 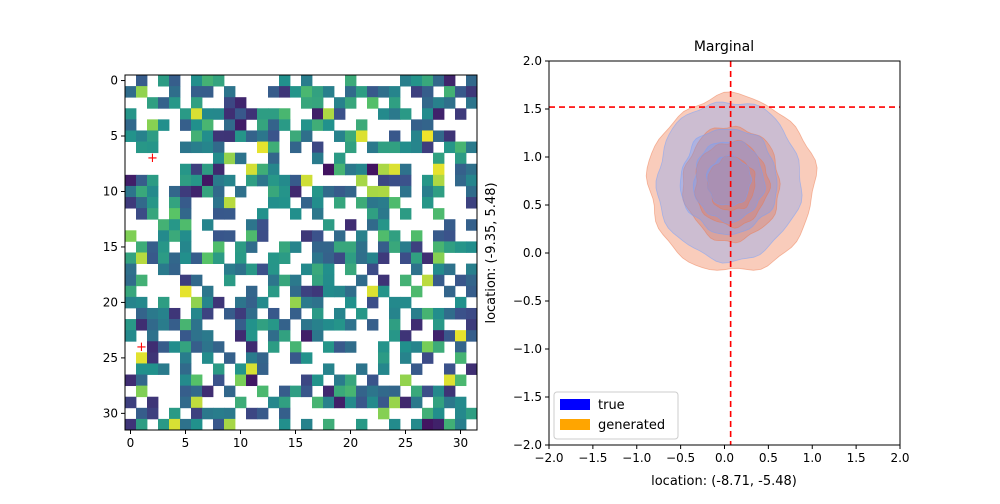 I want to click on x-tick-label: 10, so click(x=240, y=443).